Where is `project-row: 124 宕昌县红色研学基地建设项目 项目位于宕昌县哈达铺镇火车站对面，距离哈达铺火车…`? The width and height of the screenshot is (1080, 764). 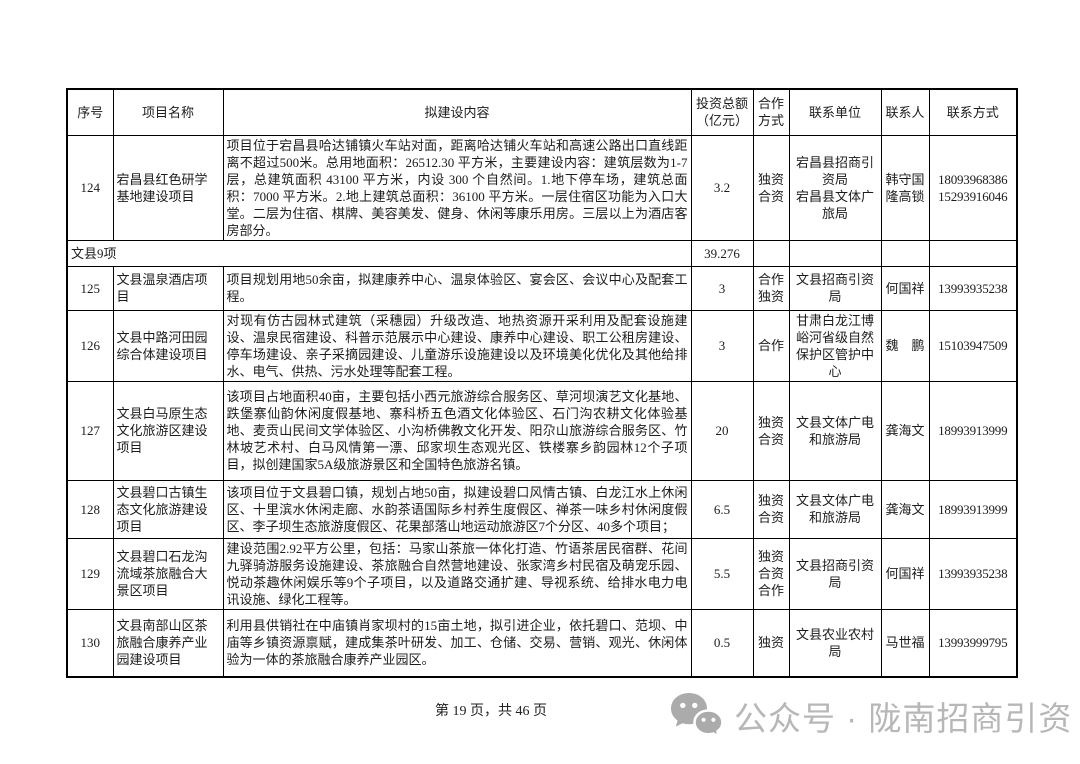
project-row: 124 宕昌县红色研学基地建设项目 项目位于宕昌县哈达铺镇火车站对面，距离哈达铺火车… is located at coordinates (542, 187).